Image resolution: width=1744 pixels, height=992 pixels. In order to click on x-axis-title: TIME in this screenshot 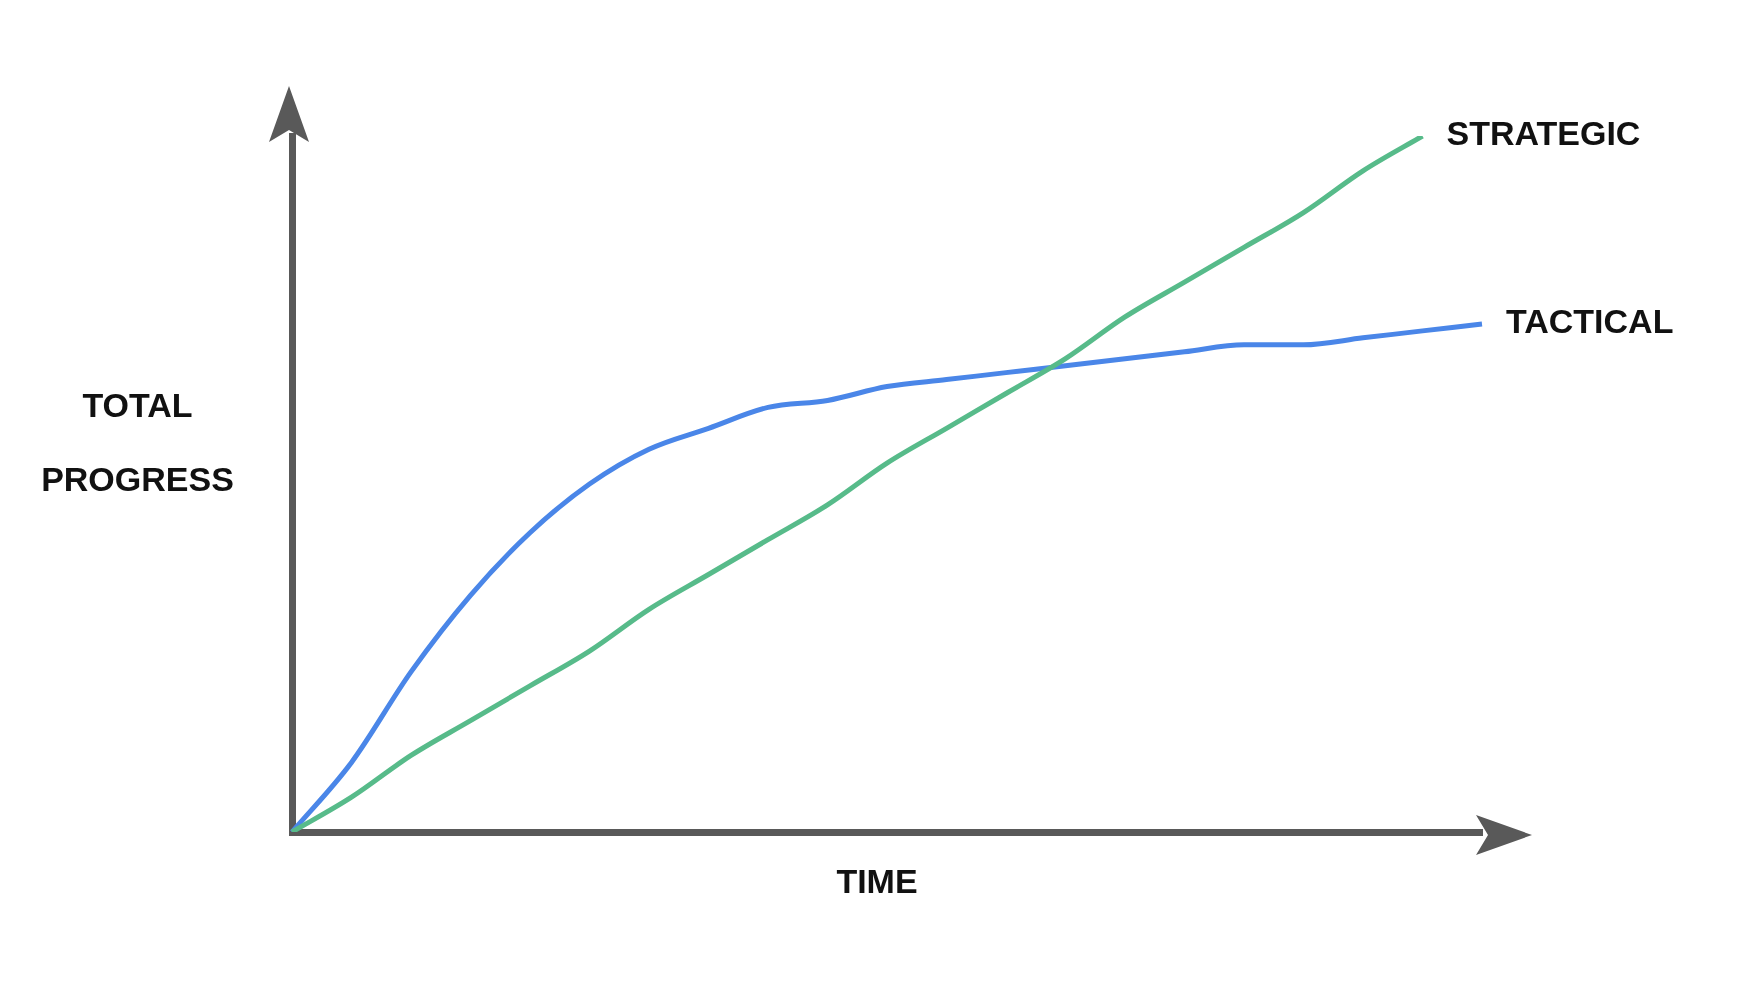, I will do `click(877, 881)`.